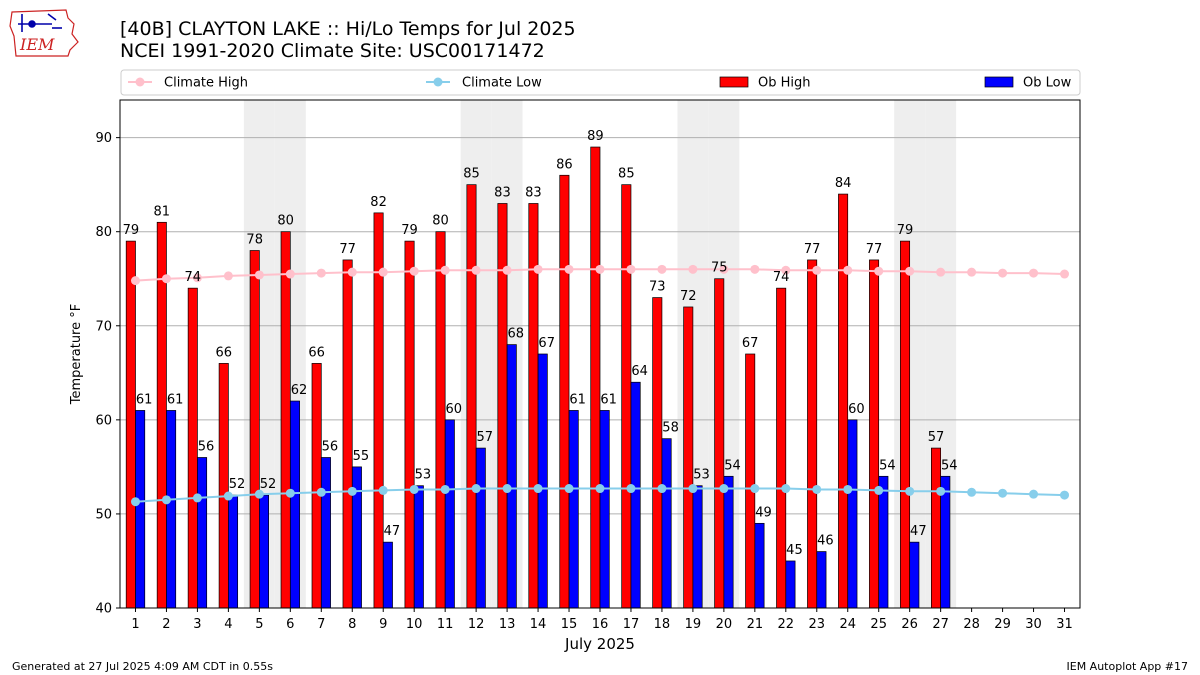 Image resolution: width=1200 pixels, height=675 pixels. Describe the element at coordinates (701, 475) in the screenshot. I see `ob-low-label-19: 53` at that location.